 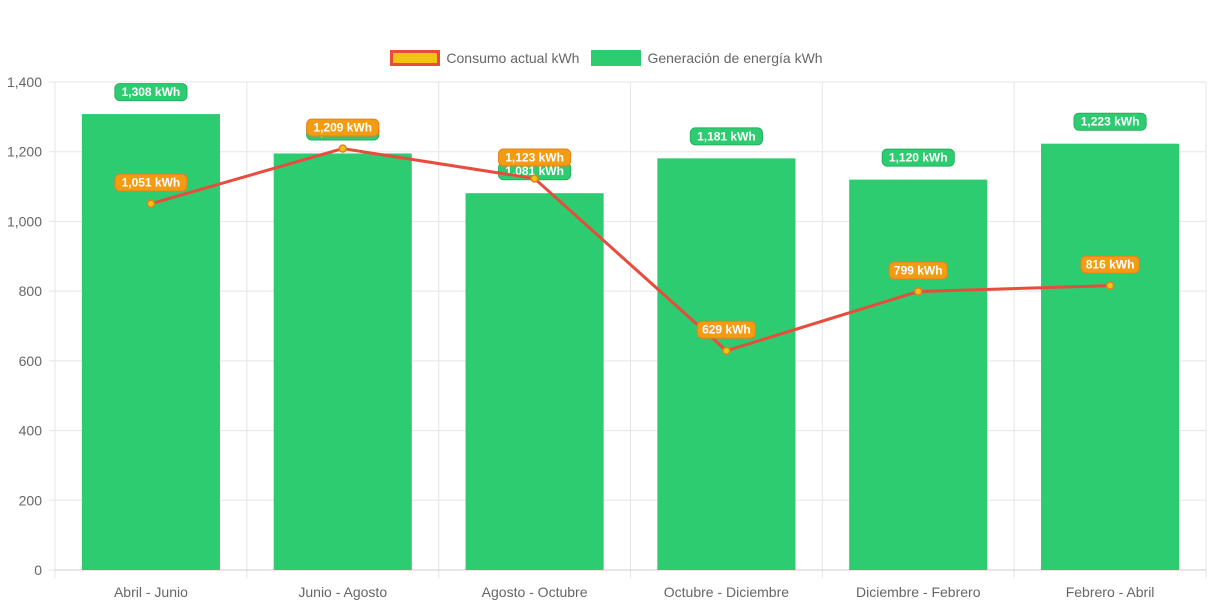 I want to click on line-data-label: 1,051 kWh, so click(x=151, y=183).